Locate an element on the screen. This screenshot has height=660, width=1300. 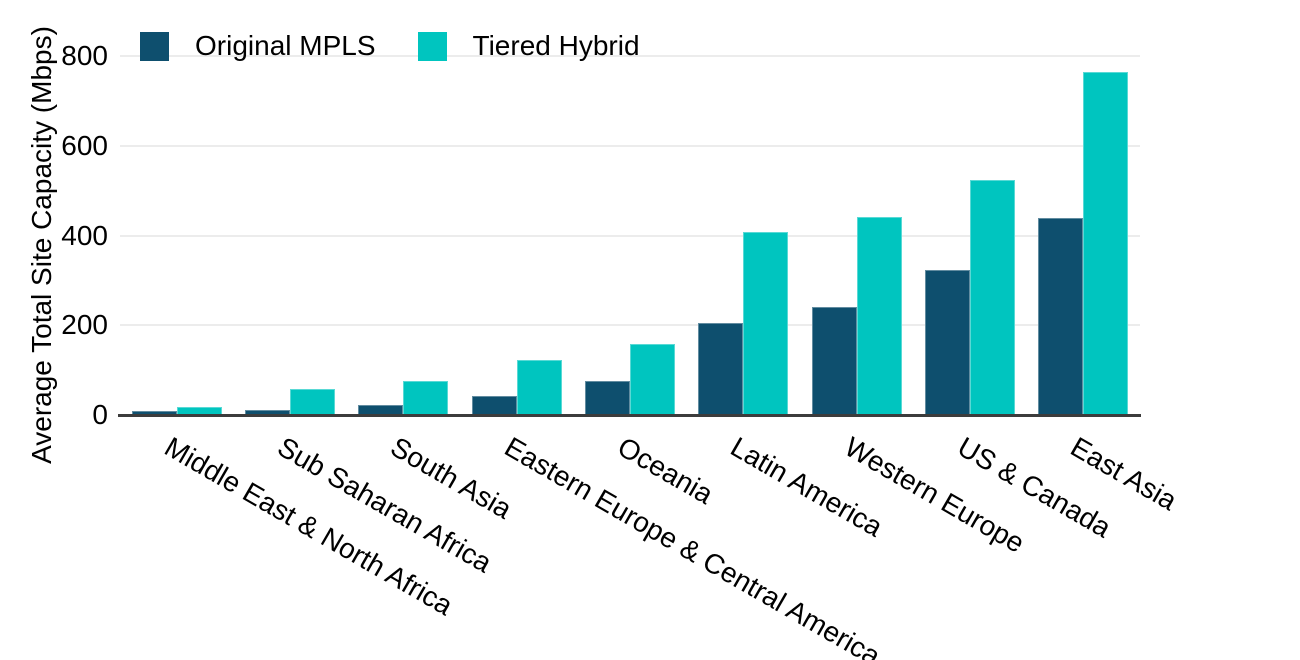
y-tick-label-0: 0 is located at coordinates (100, 414).